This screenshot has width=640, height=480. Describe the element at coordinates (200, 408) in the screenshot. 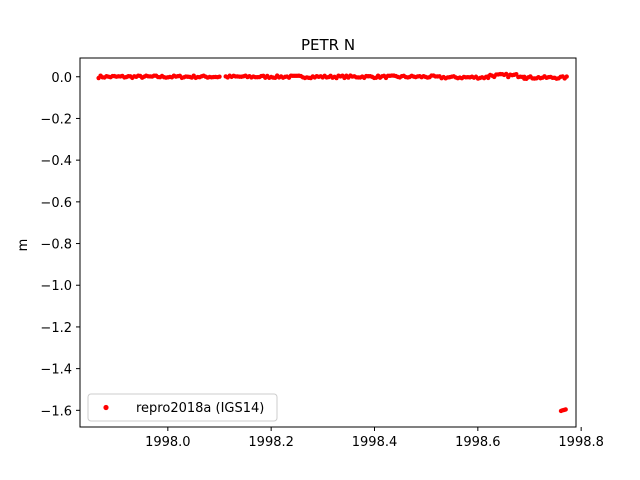

I see `legend-label: repro2018a (IGS14)` at that location.